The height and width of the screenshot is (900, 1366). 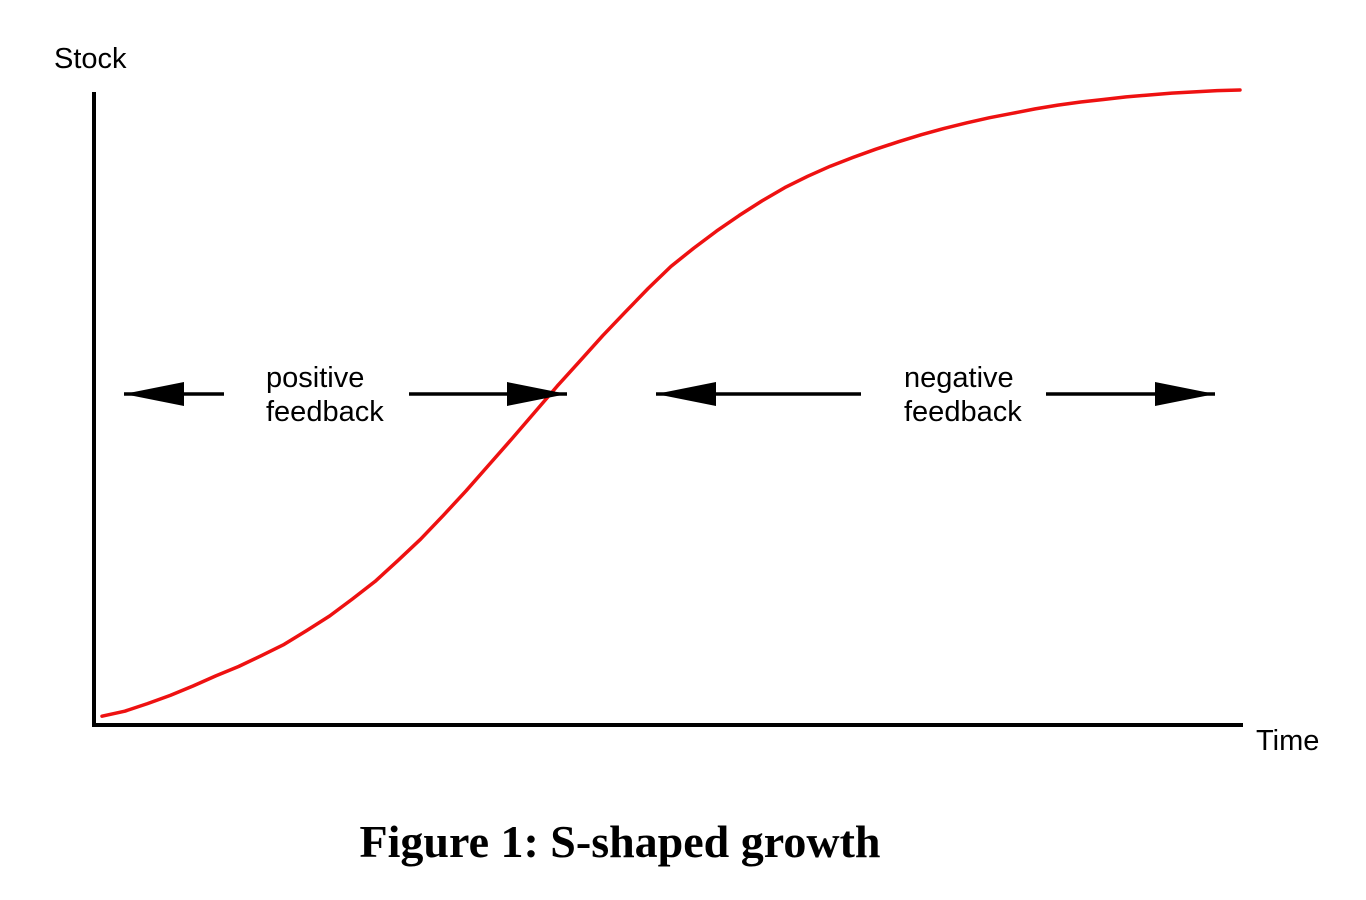 What do you see at coordinates (1287, 741) in the screenshot?
I see `x-axis-label: Time` at bounding box center [1287, 741].